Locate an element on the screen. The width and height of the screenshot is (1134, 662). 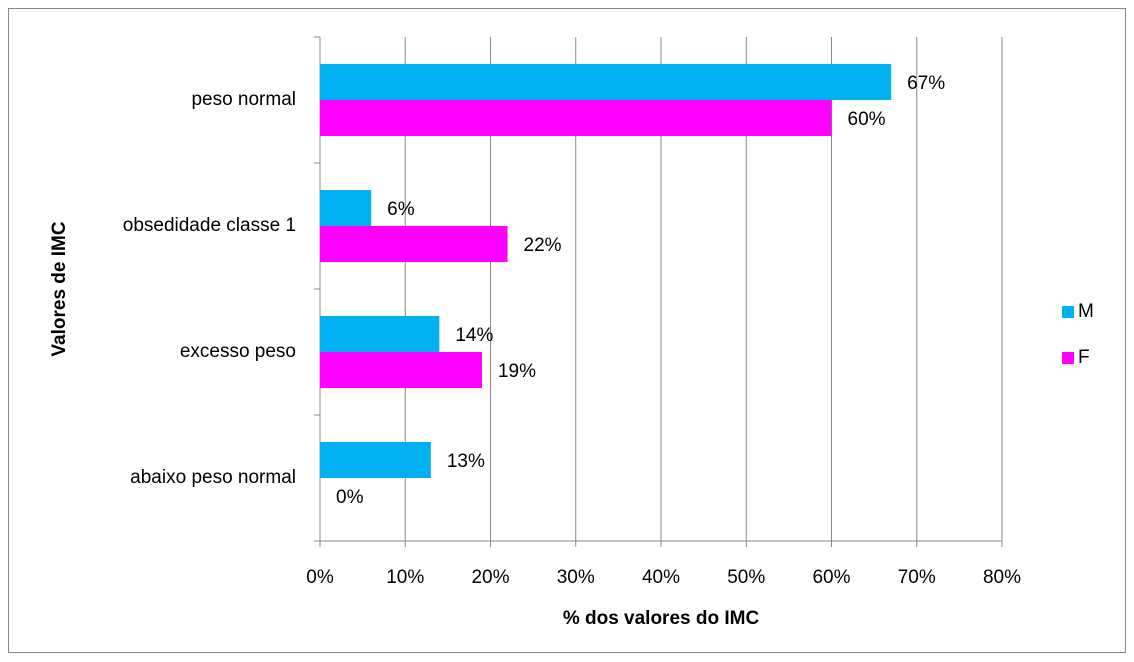
y-tick-label: abaixo peso normal is located at coordinates (213, 477).